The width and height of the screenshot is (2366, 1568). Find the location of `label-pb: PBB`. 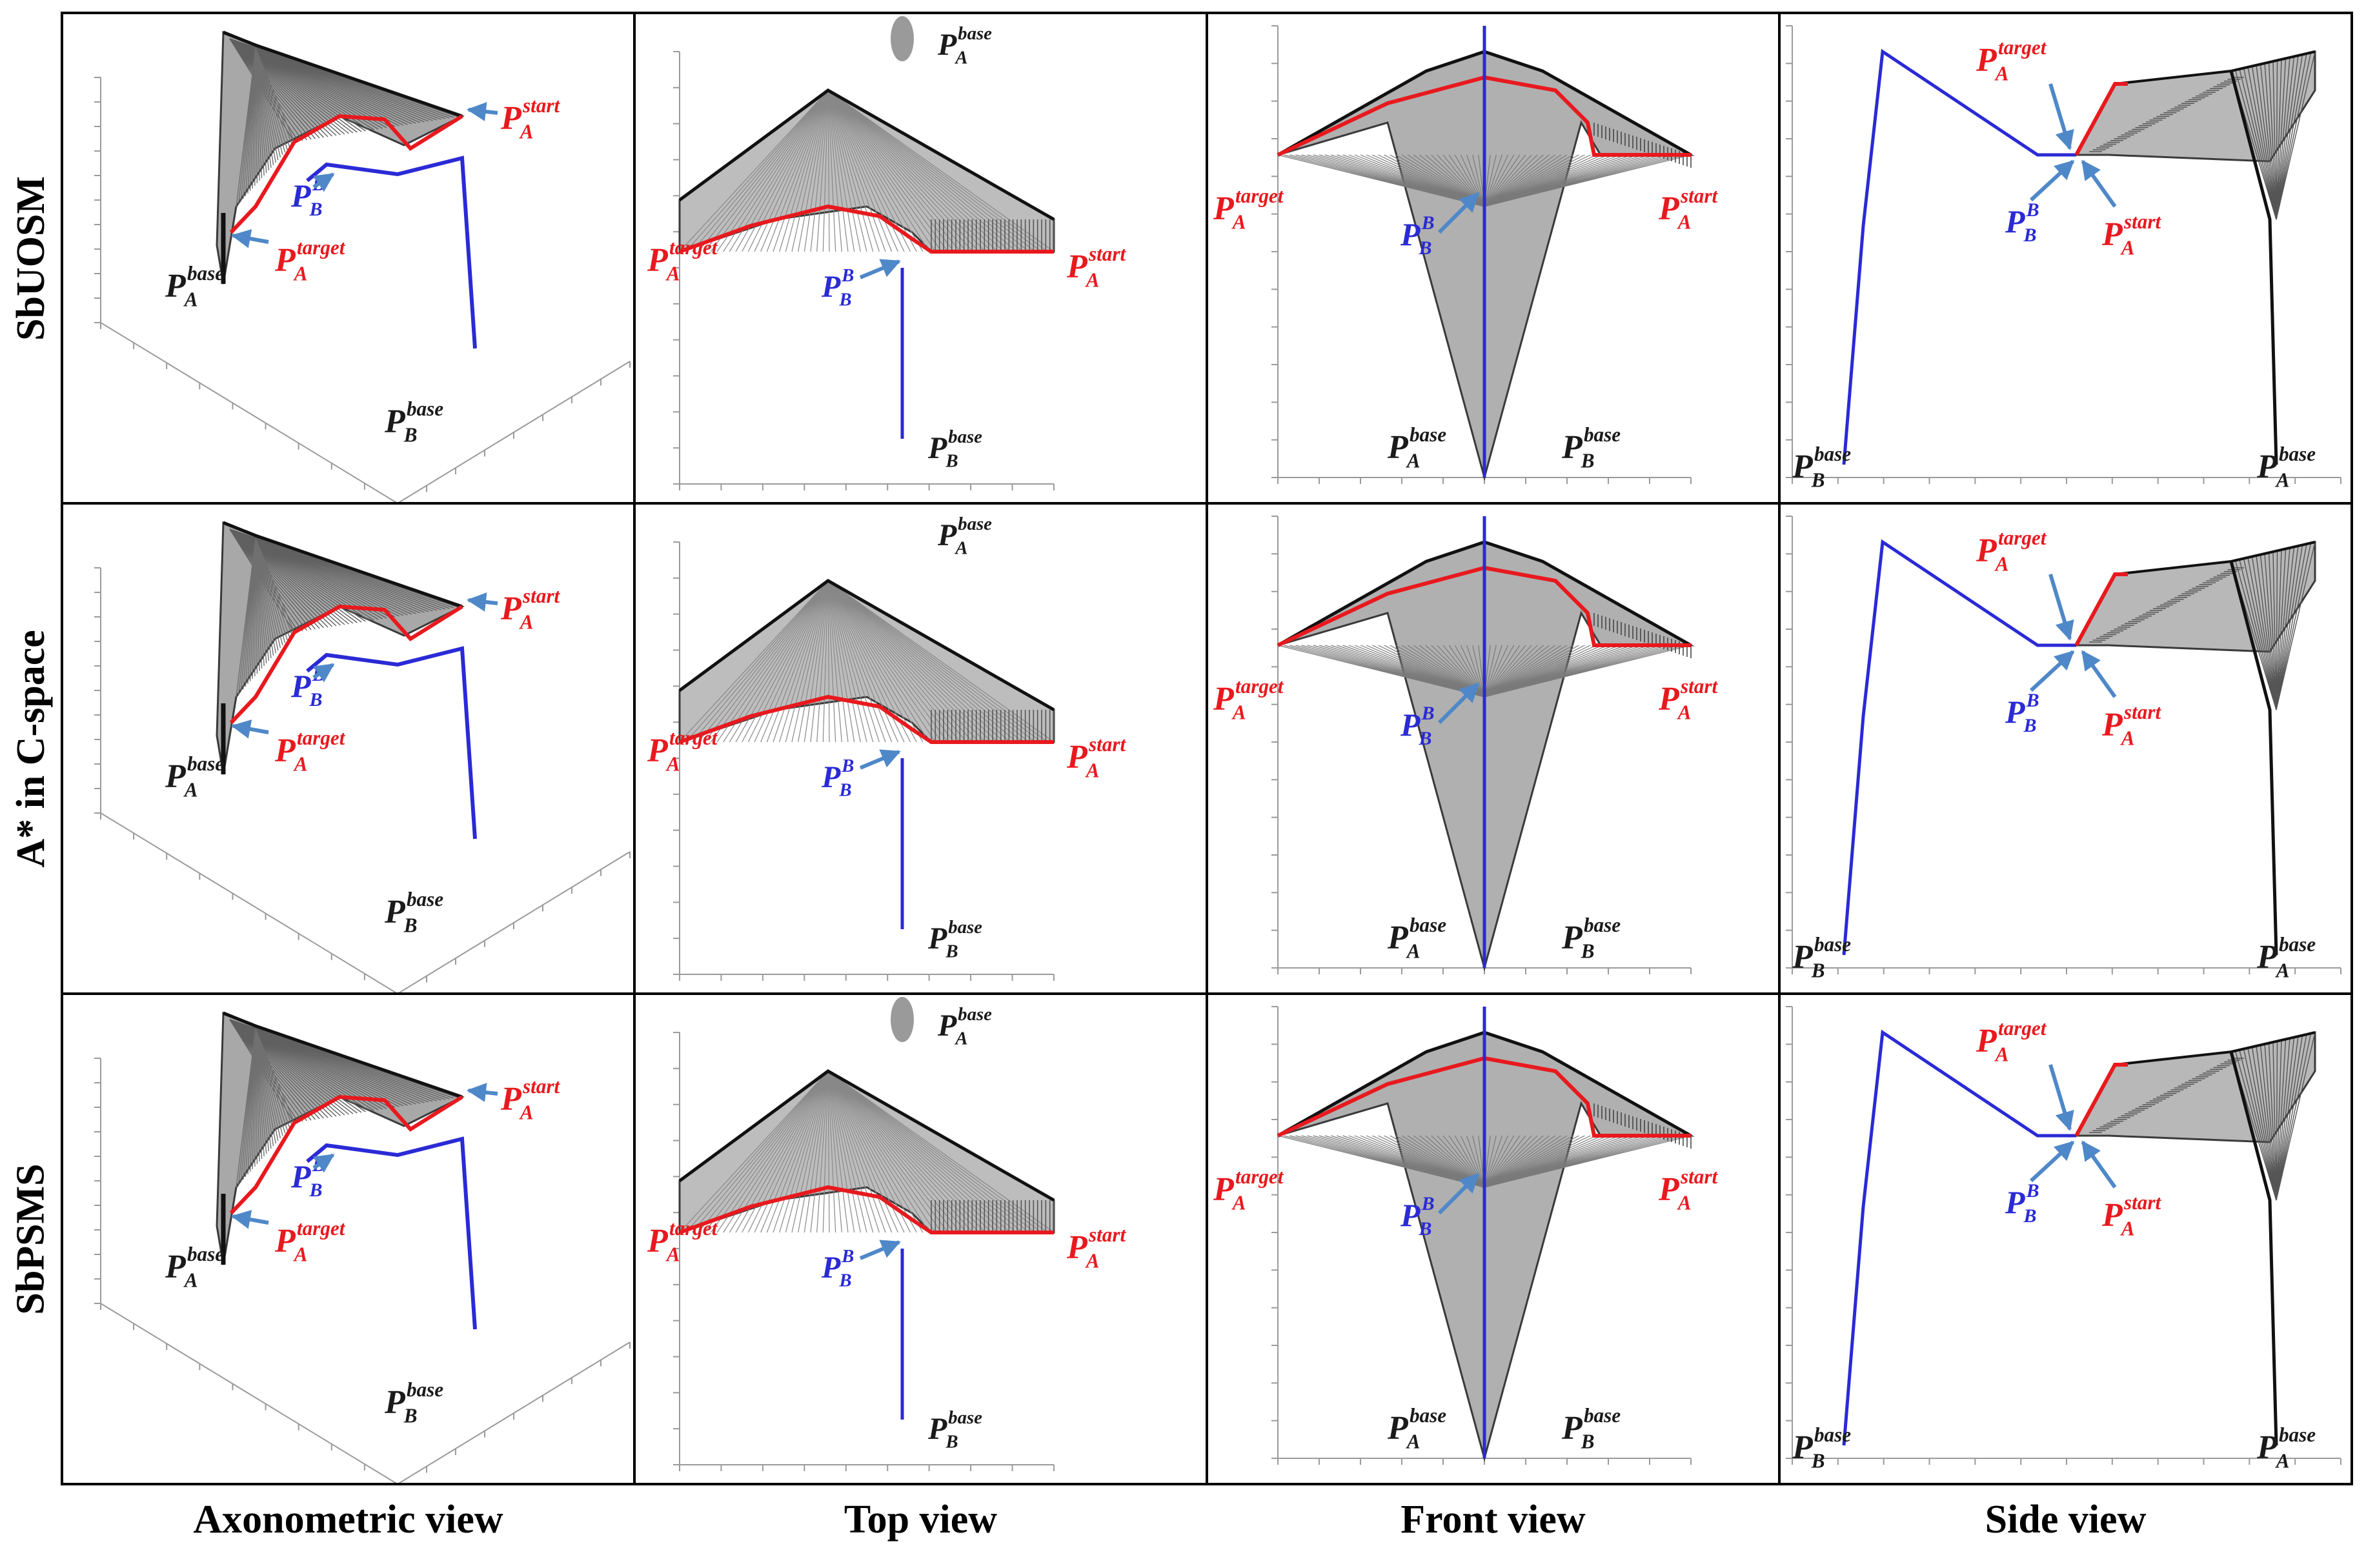

label-pb: PBB is located at coordinates (838, 287).